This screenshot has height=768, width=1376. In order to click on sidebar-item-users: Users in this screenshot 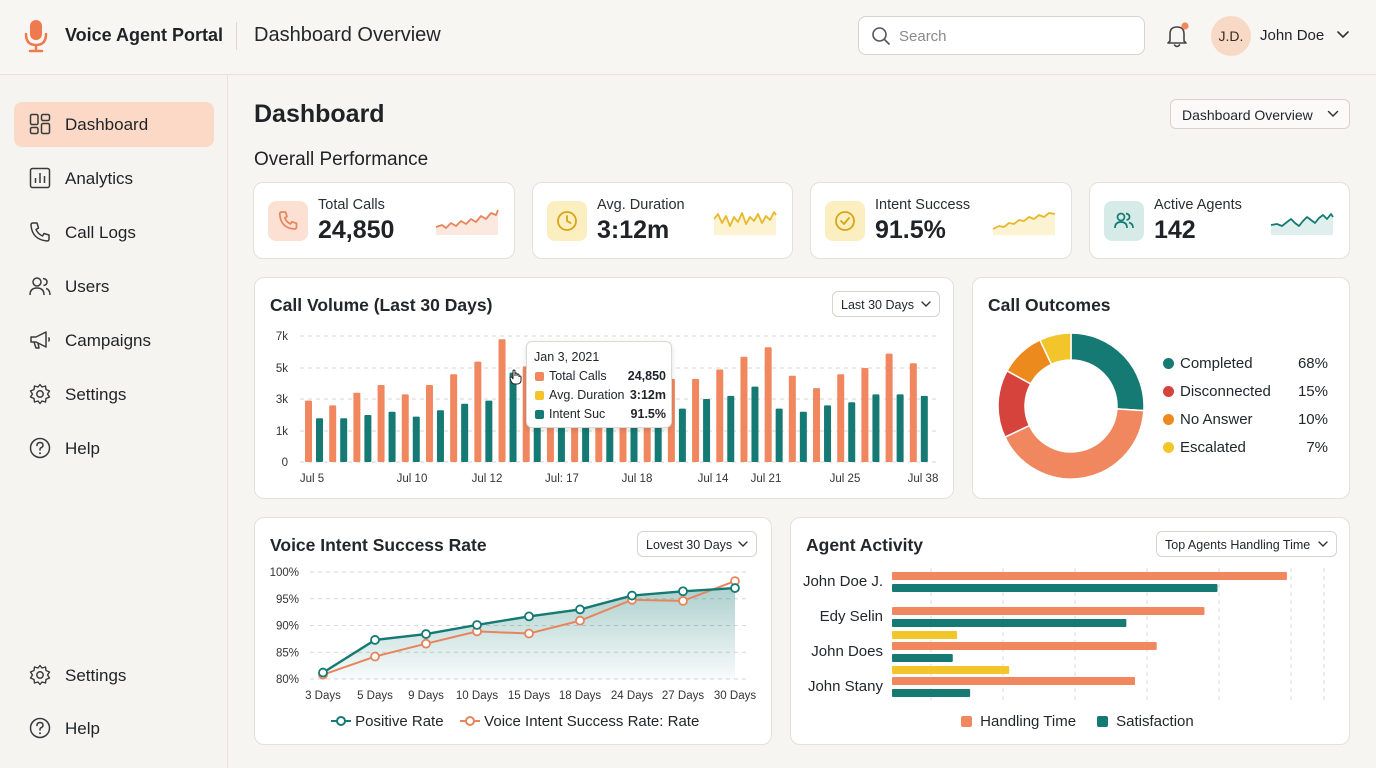, I will do `click(114, 286)`.